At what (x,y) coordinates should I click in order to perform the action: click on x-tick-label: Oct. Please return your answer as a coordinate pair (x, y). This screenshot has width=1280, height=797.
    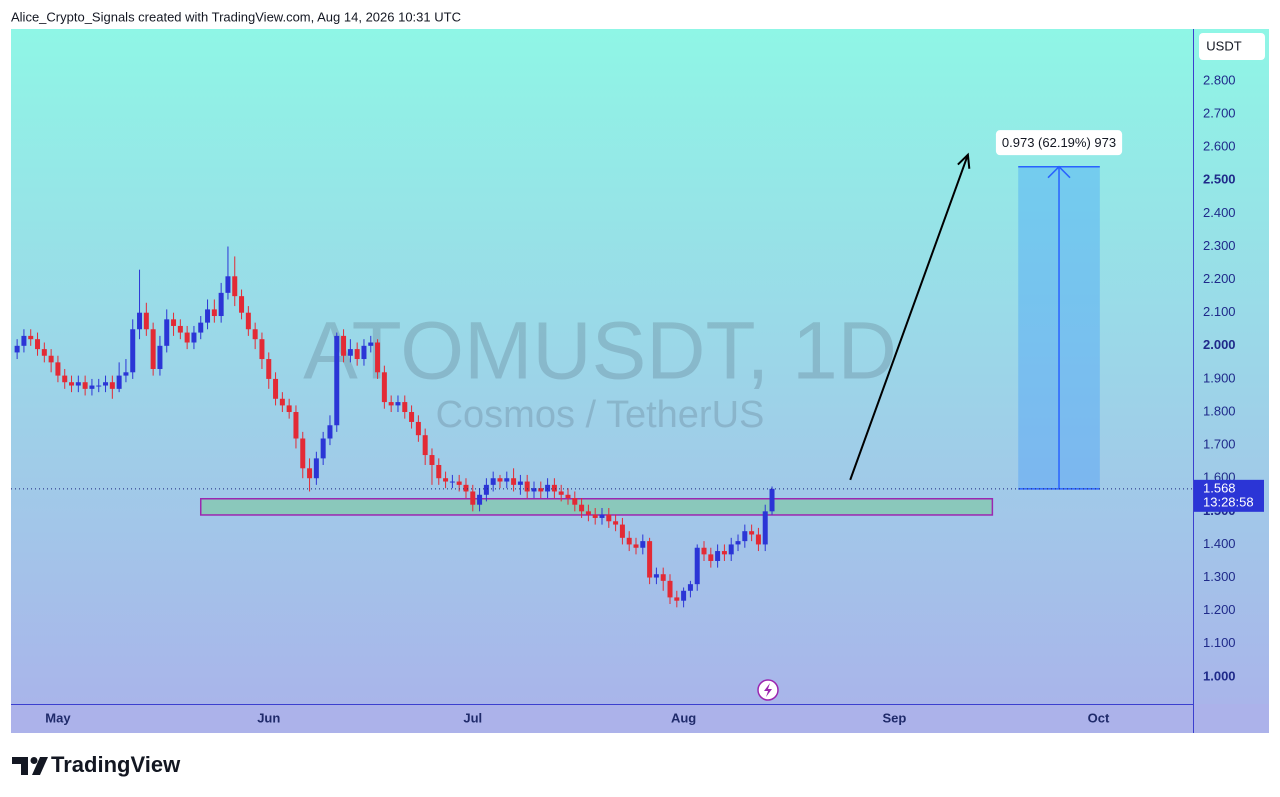
    Looking at the image, I should click on (1099, 717).